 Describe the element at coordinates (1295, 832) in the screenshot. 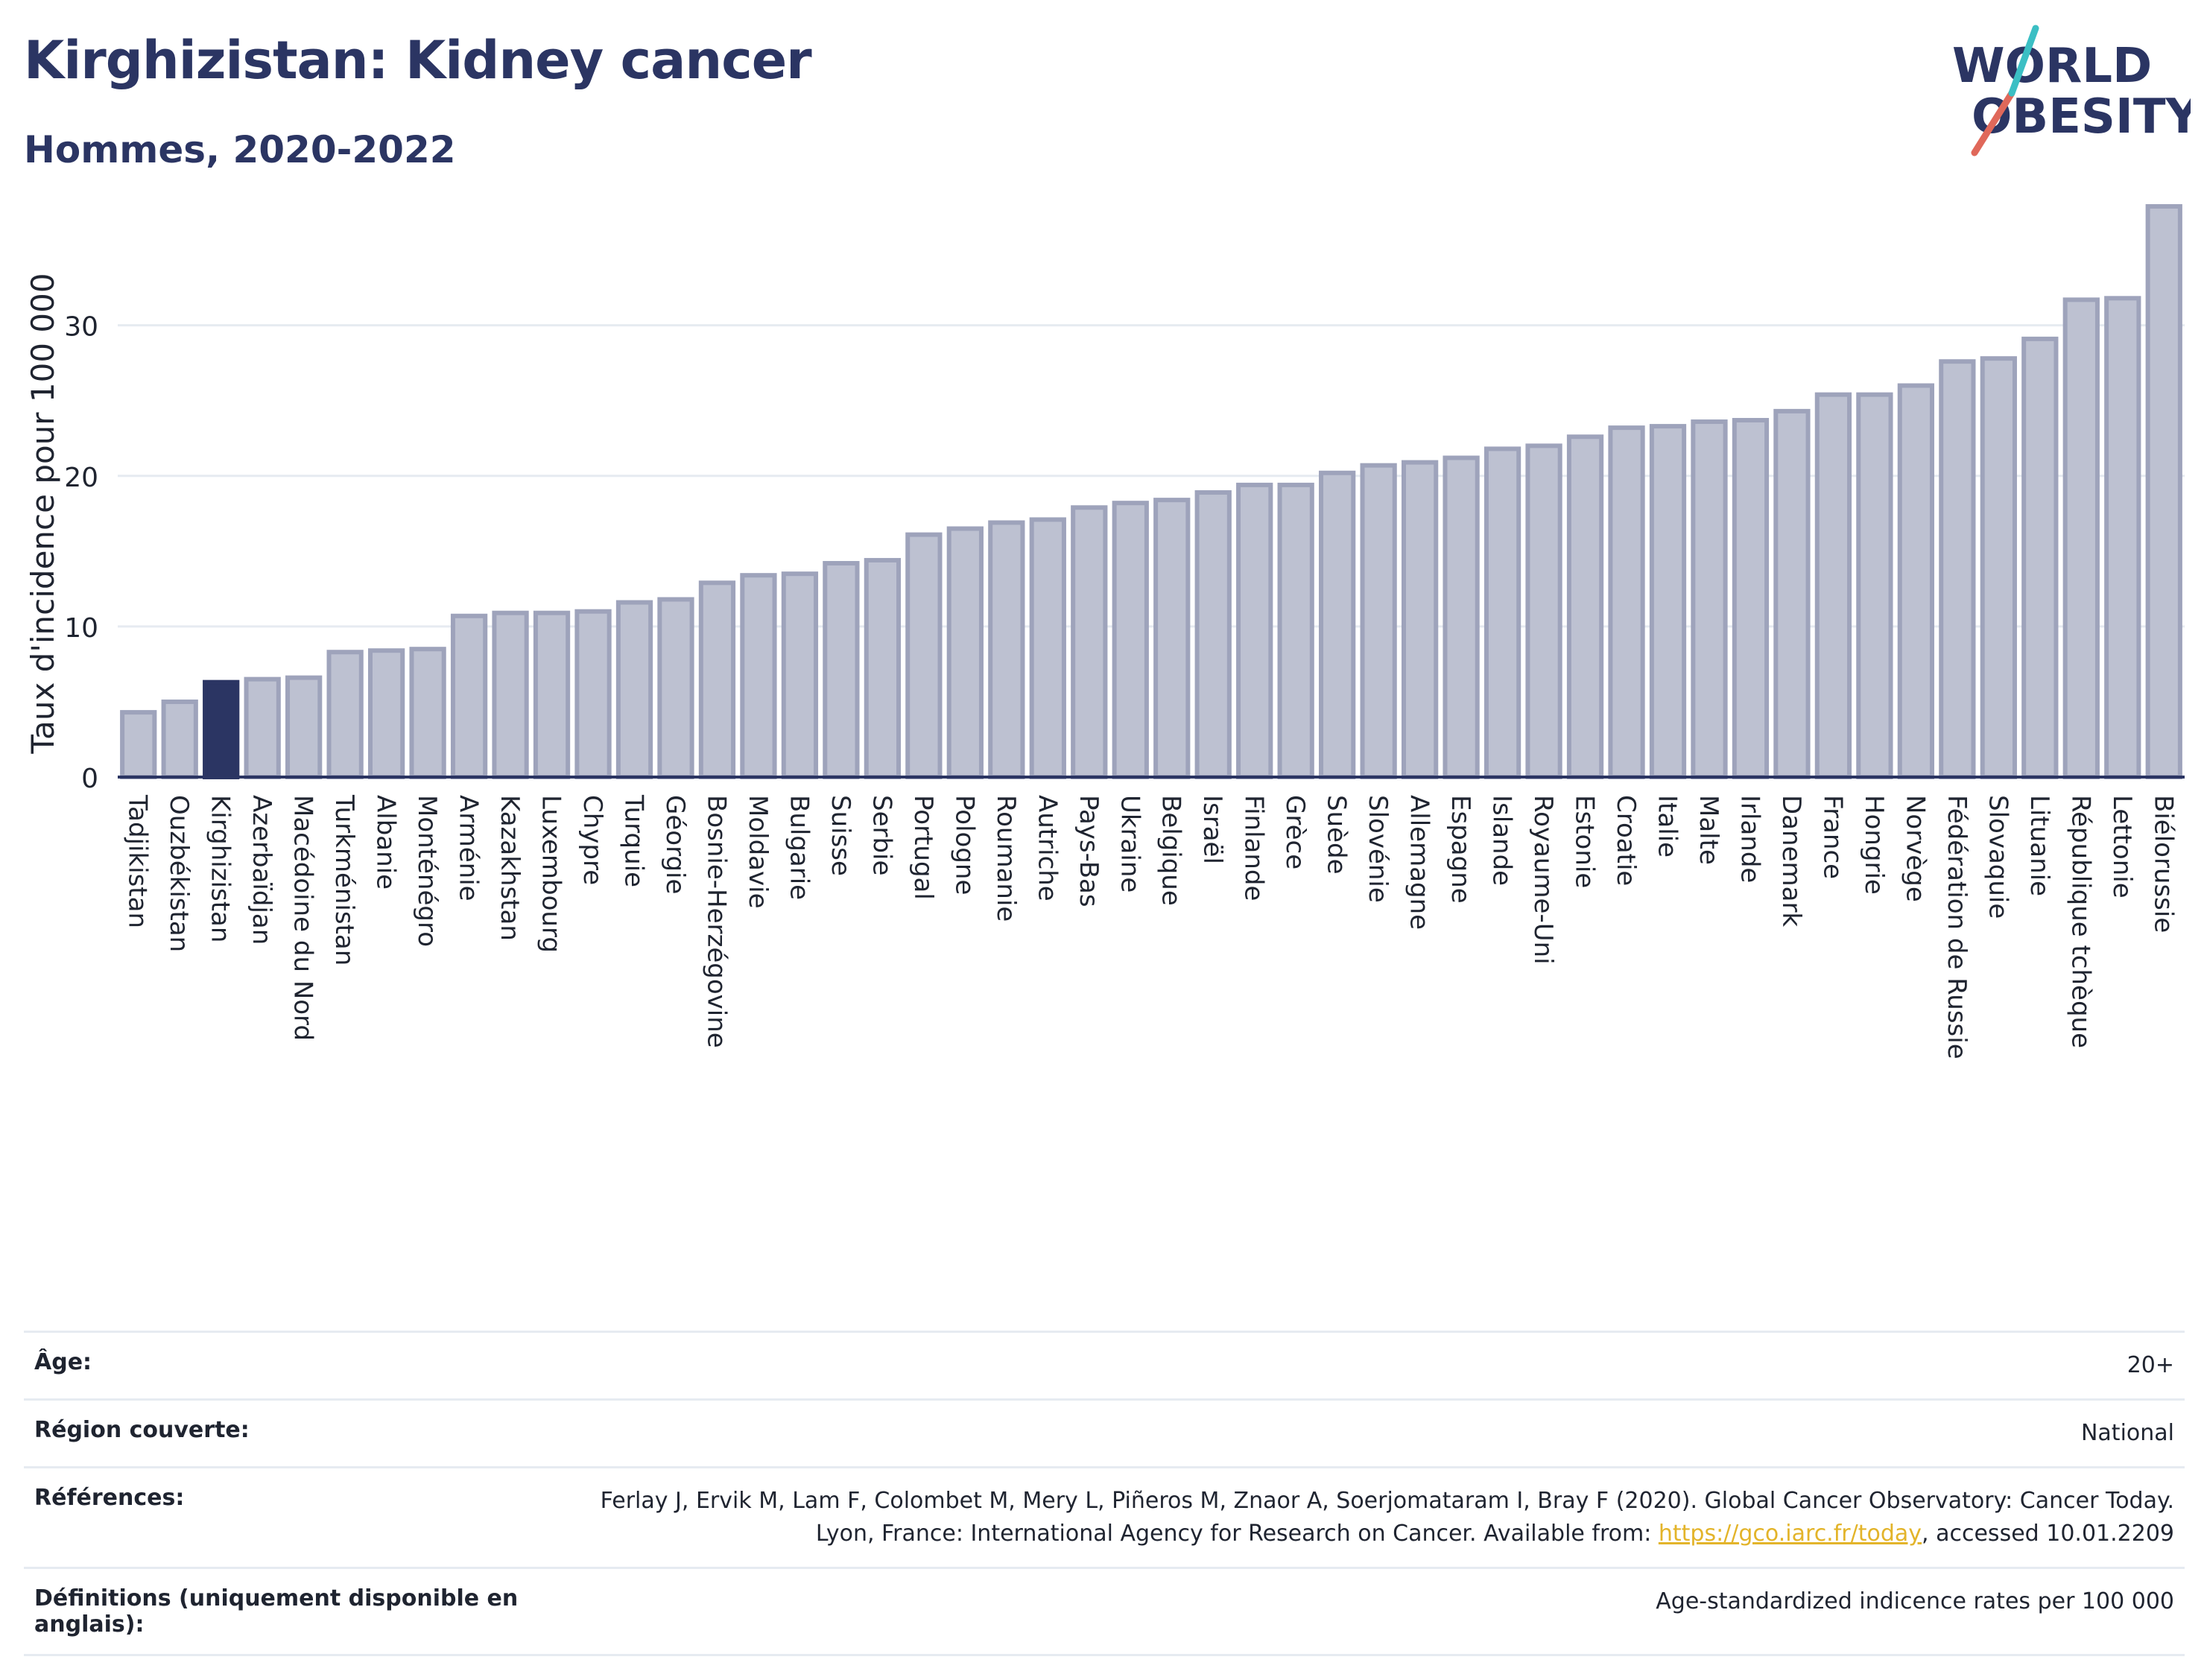

I see `x-tick-label: Grèce` at that location.